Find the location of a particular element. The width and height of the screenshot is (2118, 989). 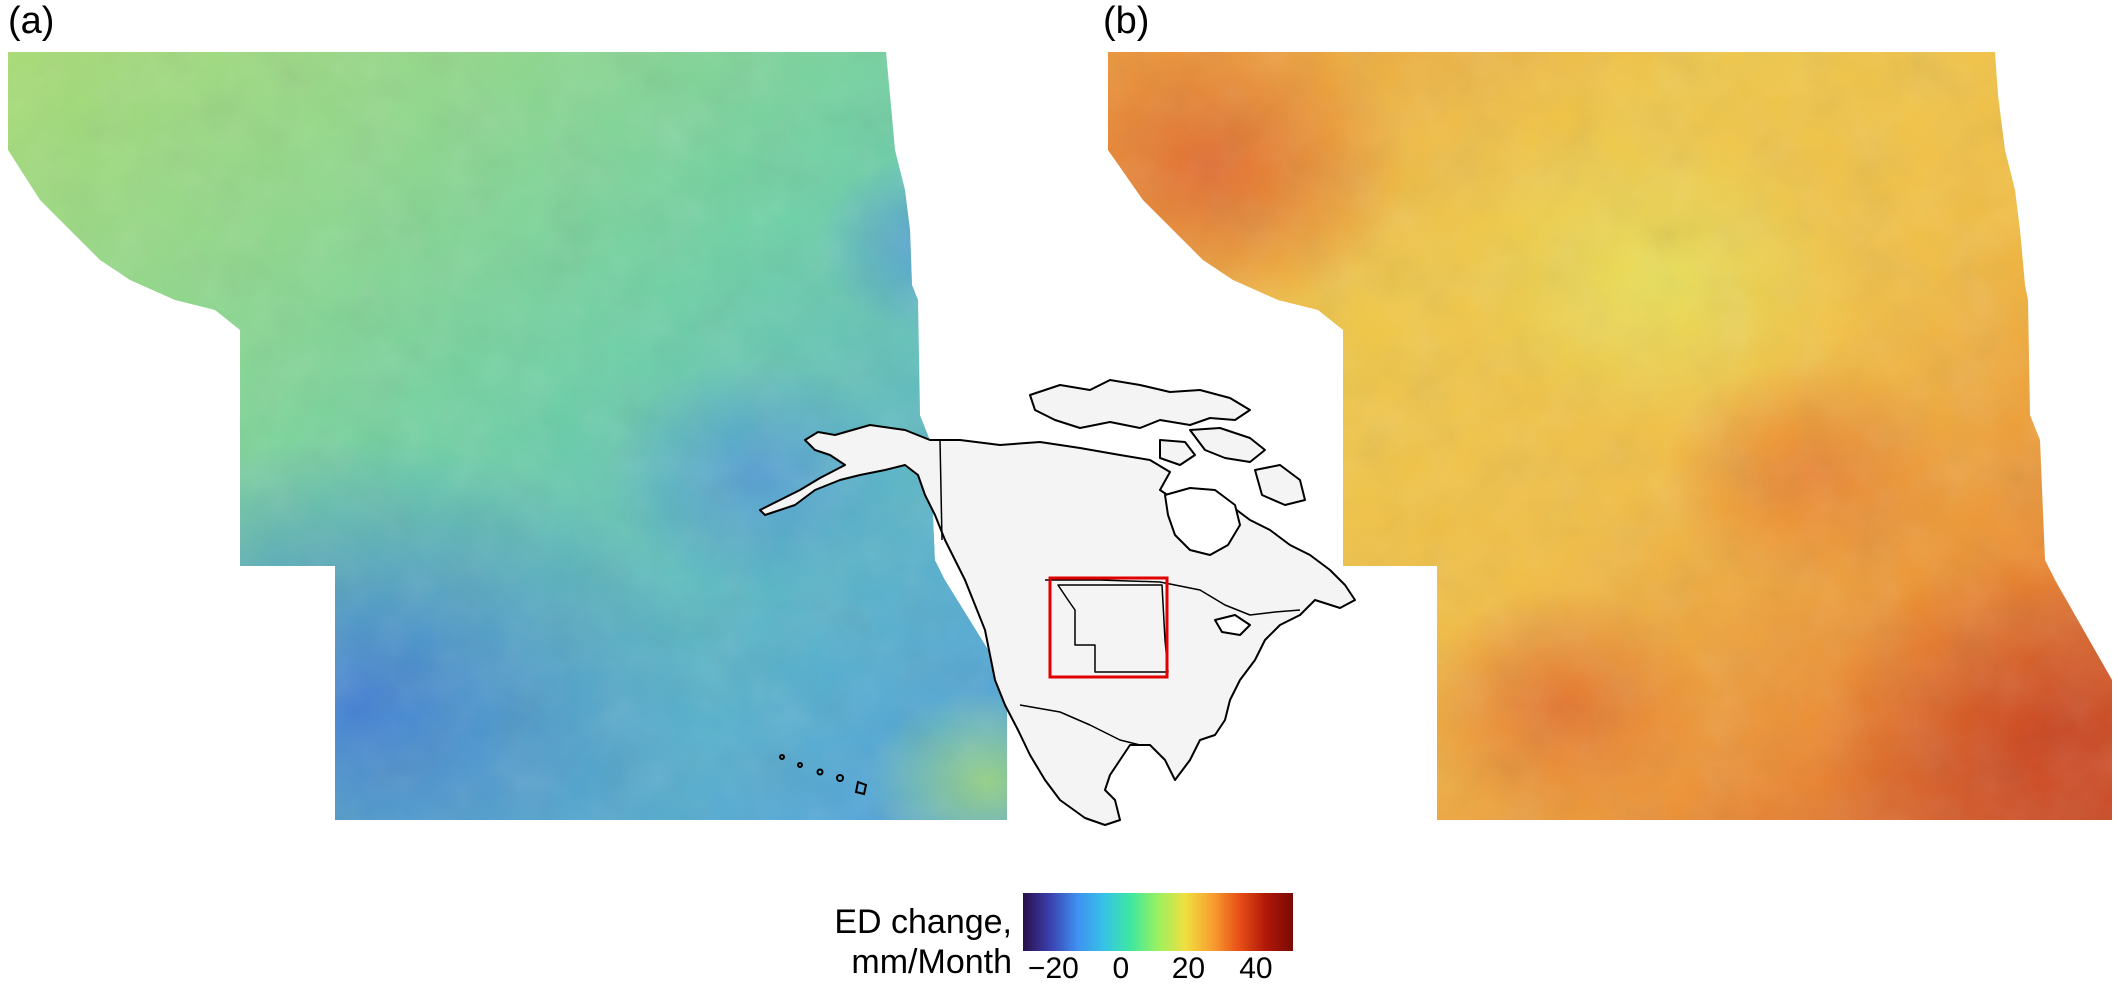

legend-colorbar is located at coordinates (1158, 922).